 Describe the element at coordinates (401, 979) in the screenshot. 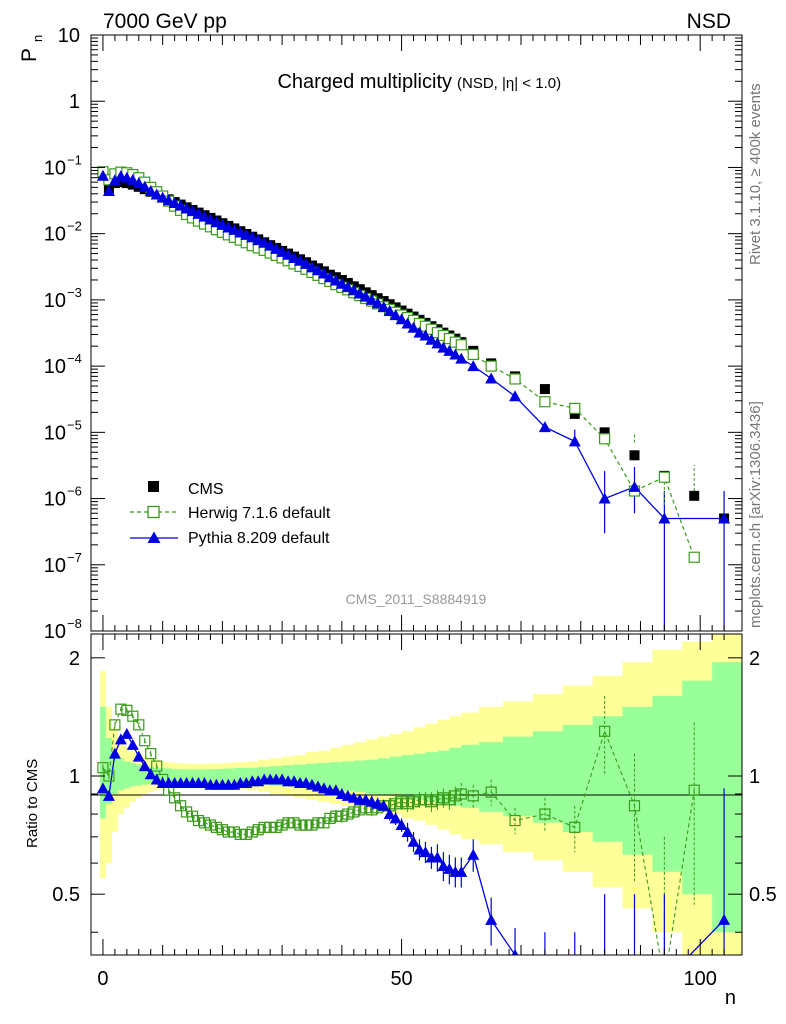

I see `x-tick-label: 50` at that location.